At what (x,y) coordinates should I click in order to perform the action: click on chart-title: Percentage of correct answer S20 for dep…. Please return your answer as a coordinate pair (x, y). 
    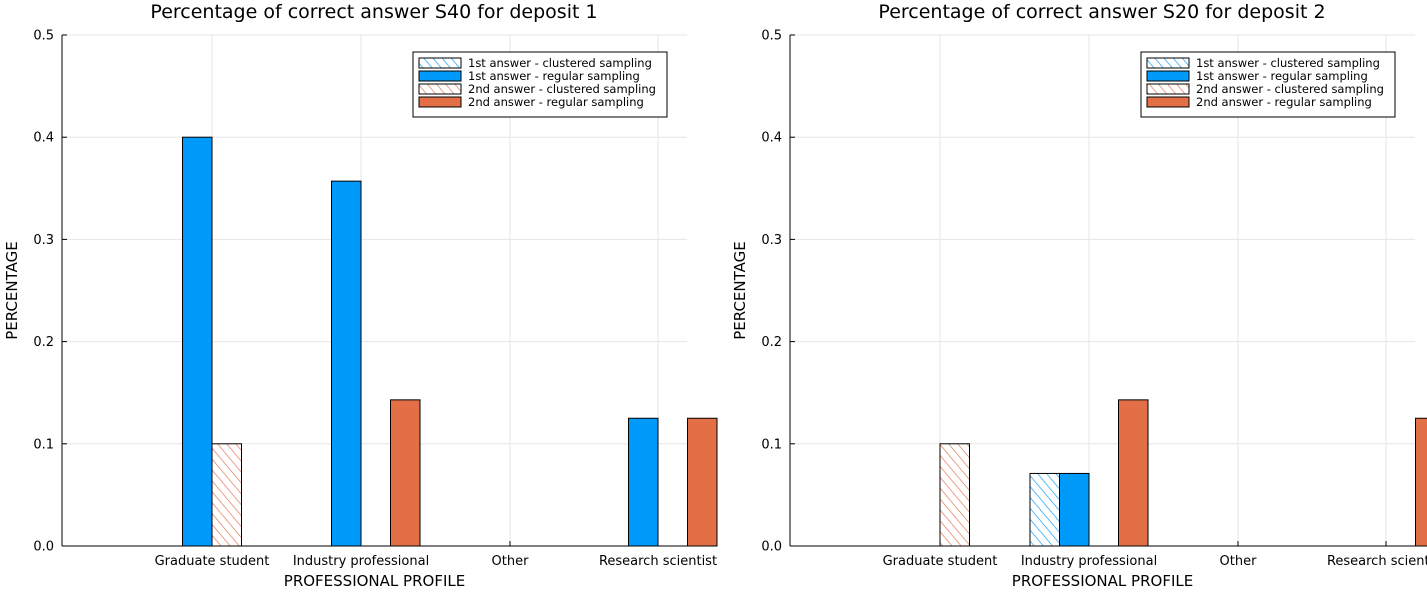
    Looking at the image, I should click on (1101, 12).